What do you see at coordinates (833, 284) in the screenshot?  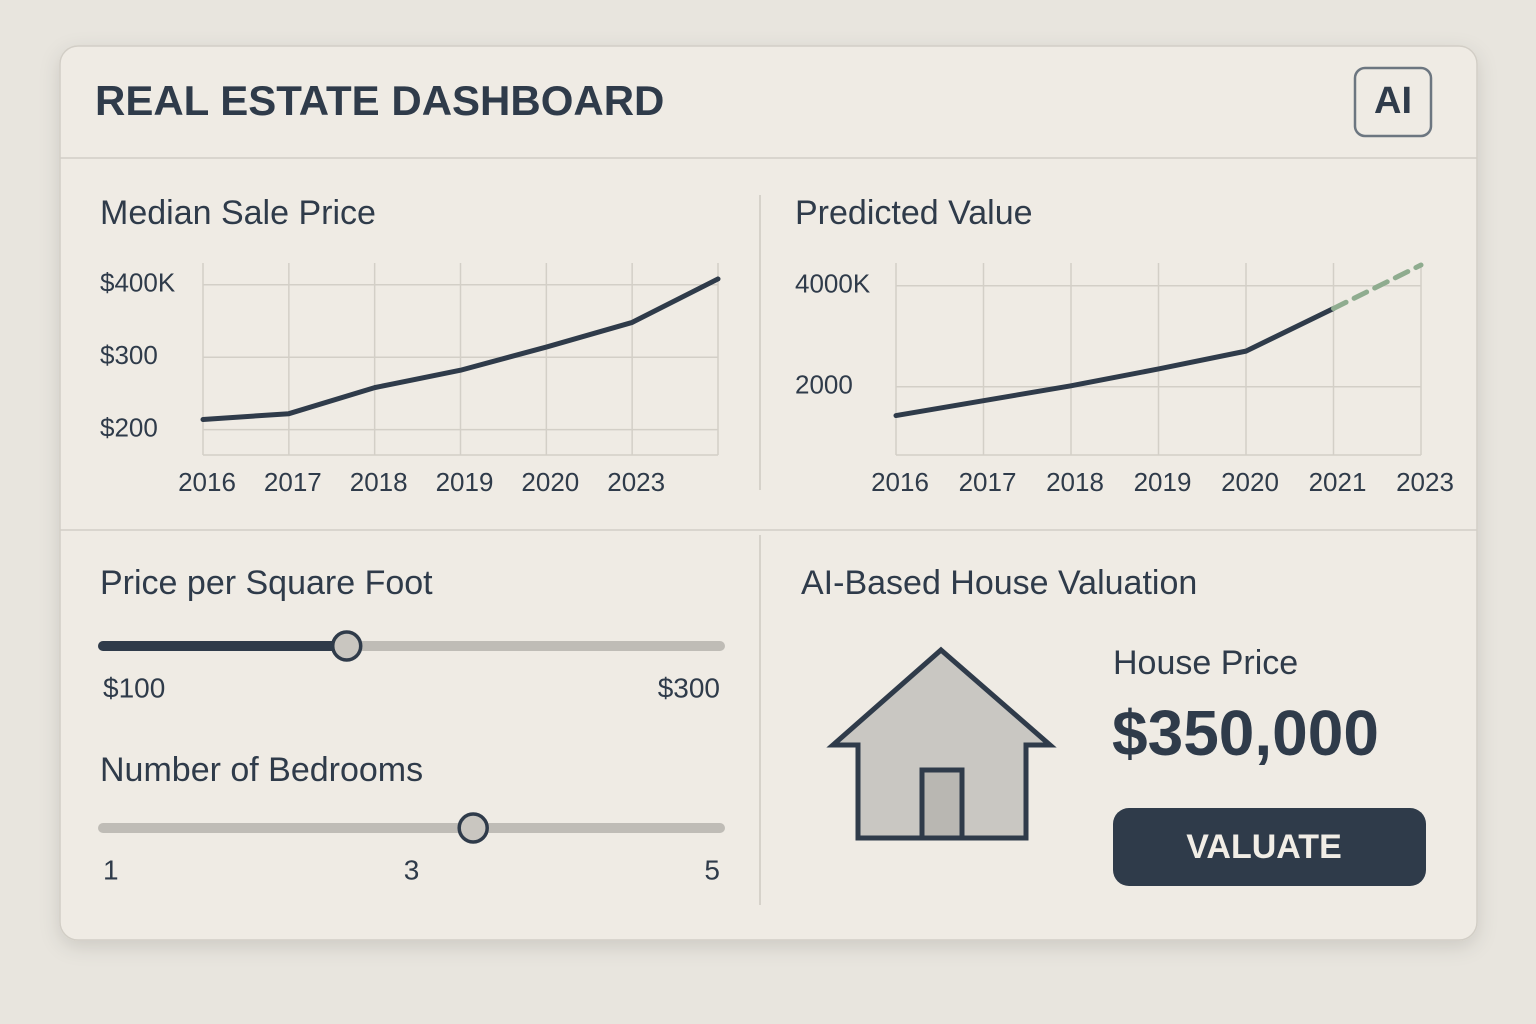 I see `y-tick-label: 4000K` at bounding box center [833, 284].